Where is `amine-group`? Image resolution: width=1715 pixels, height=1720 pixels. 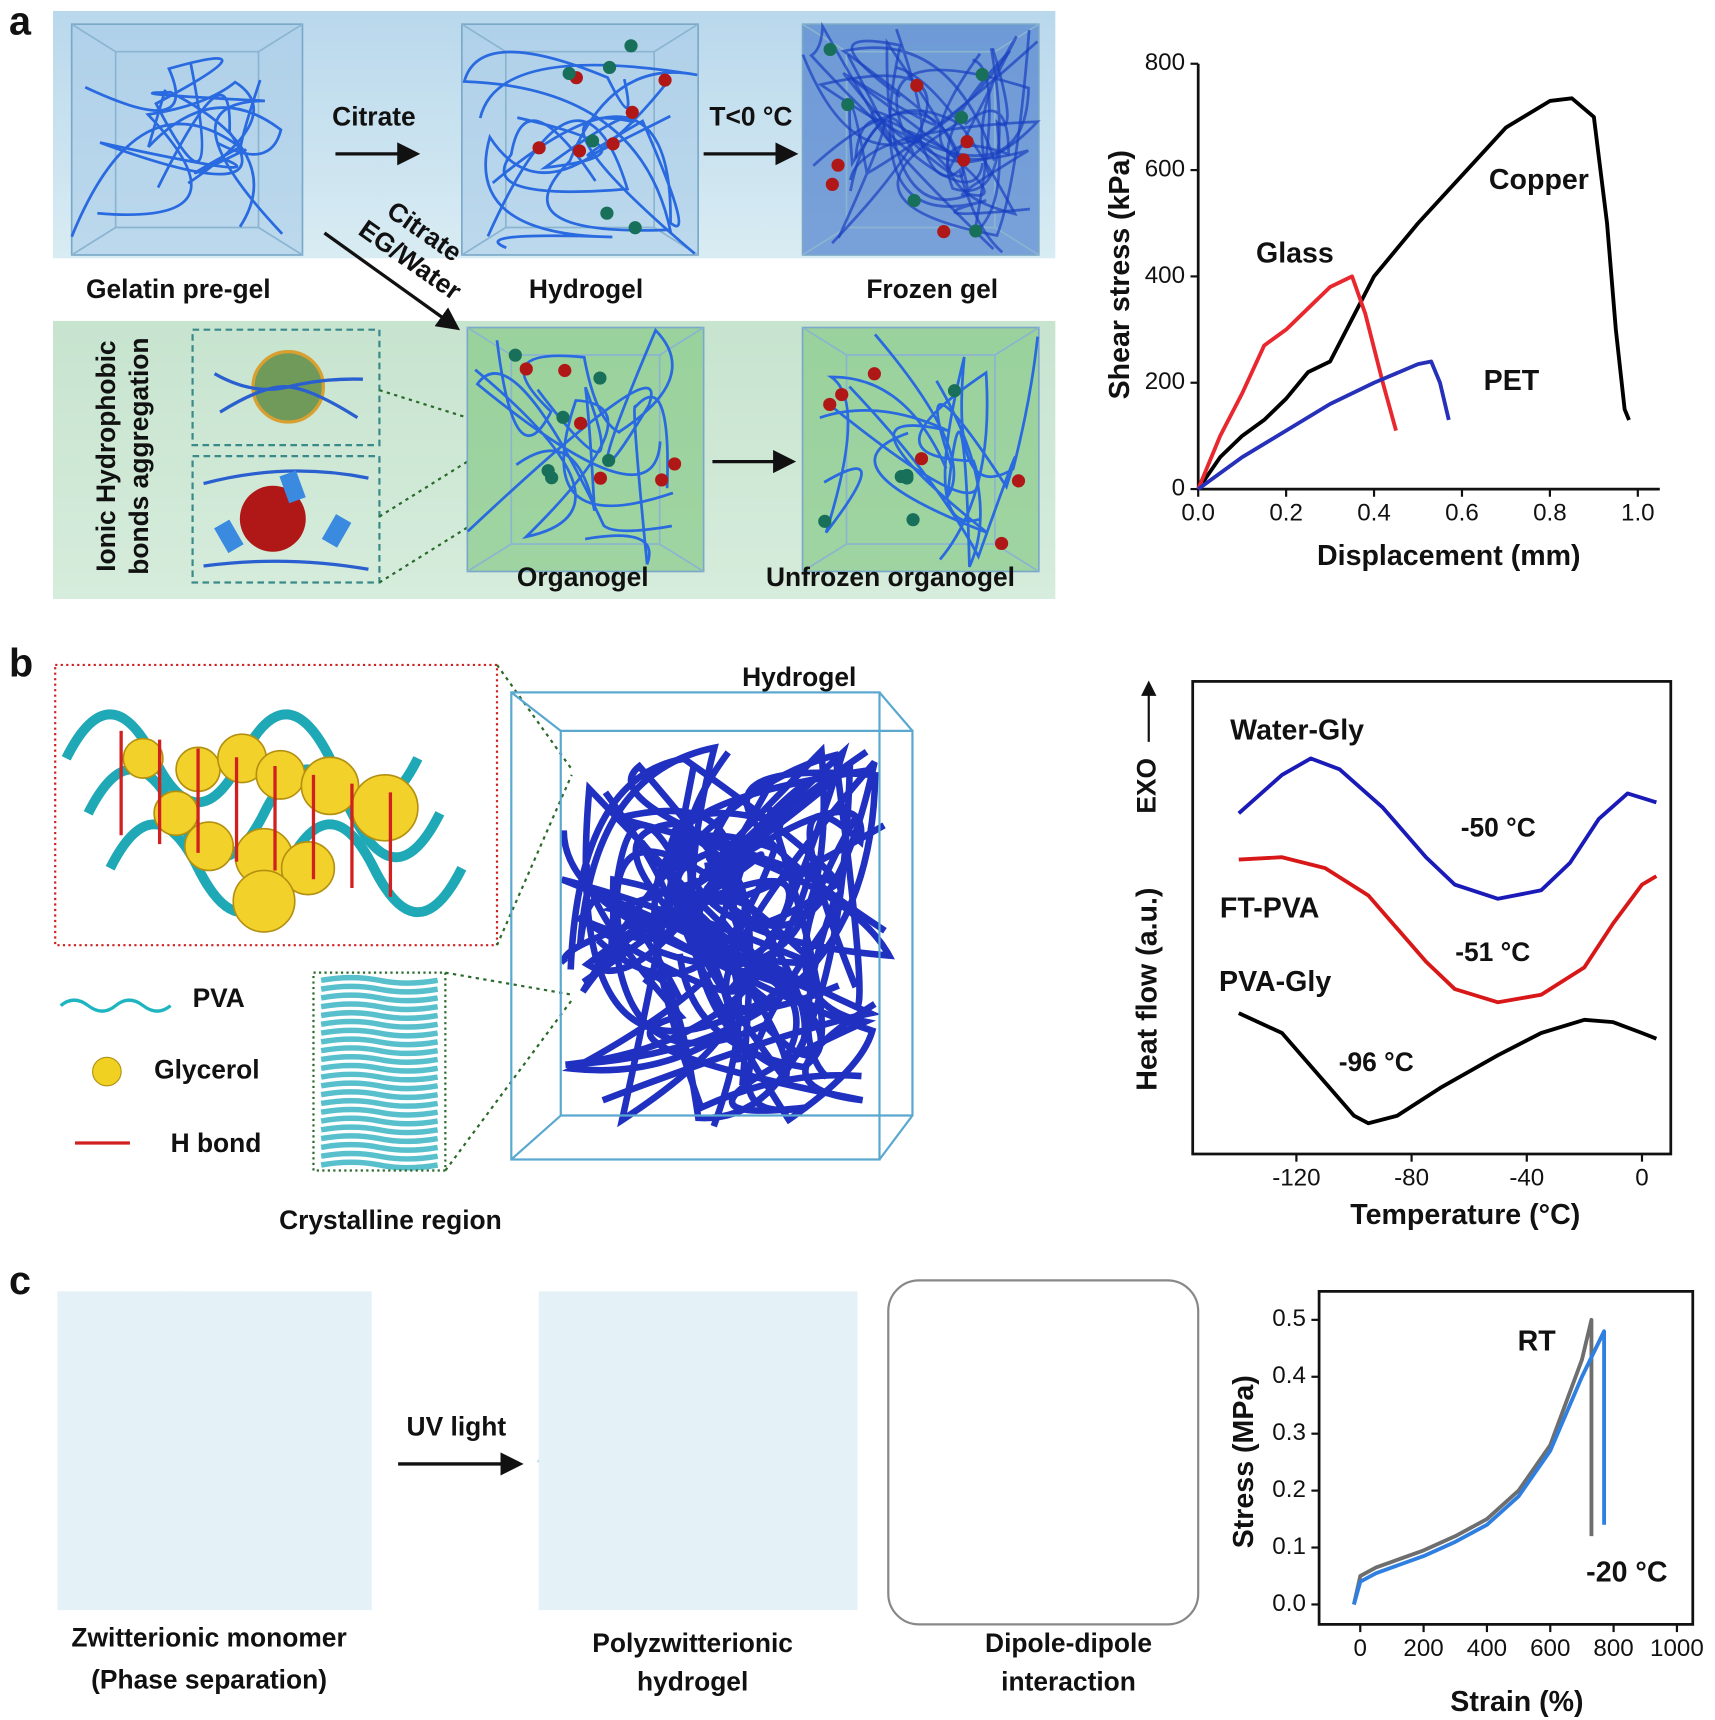 amine-group is located at coordinates (336, 531).